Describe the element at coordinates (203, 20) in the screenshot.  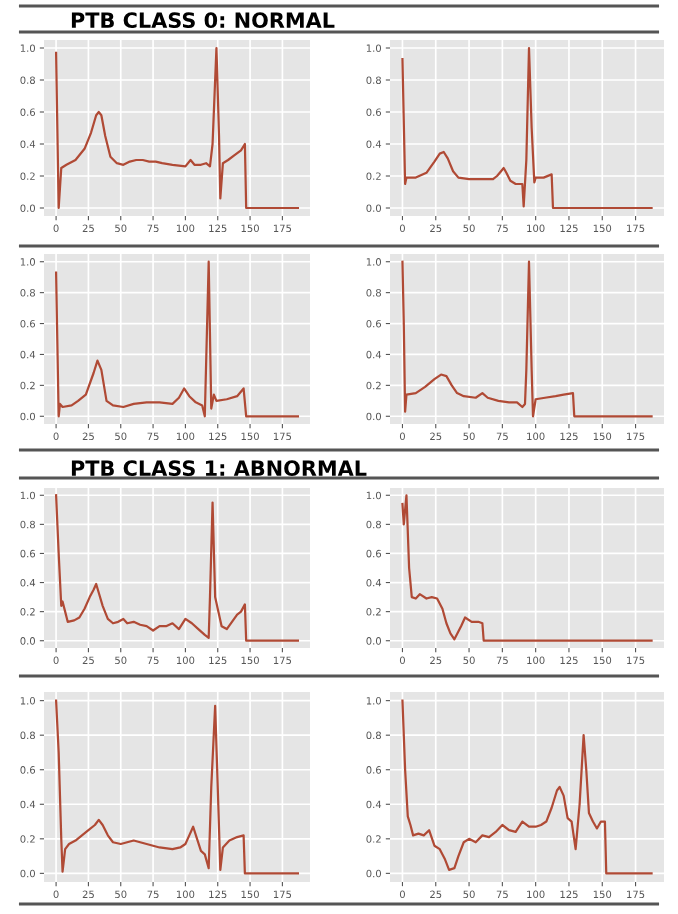
I see `chart-title: PTB CLASS 0: NORMAL` at that location.